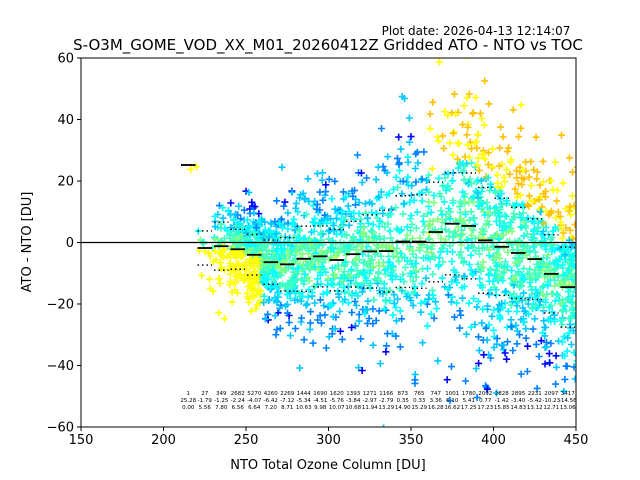  Describe the element at coordinates (287, 394) in the screenshot. I see `bin-stat-label: 2269` at that location.